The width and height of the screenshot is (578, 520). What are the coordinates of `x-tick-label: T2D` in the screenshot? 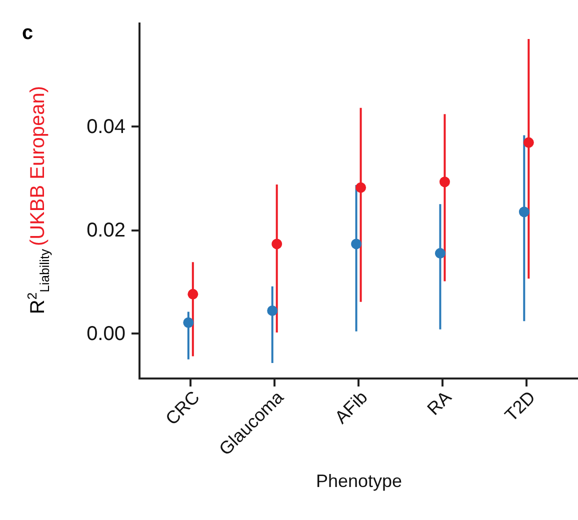 It's located at (520, 406).